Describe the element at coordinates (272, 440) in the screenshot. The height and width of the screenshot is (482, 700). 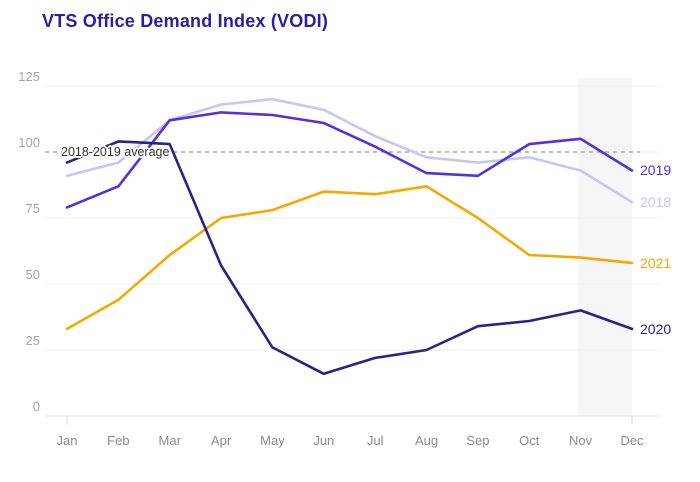
I see `x-axis-label-May: May` at that location.